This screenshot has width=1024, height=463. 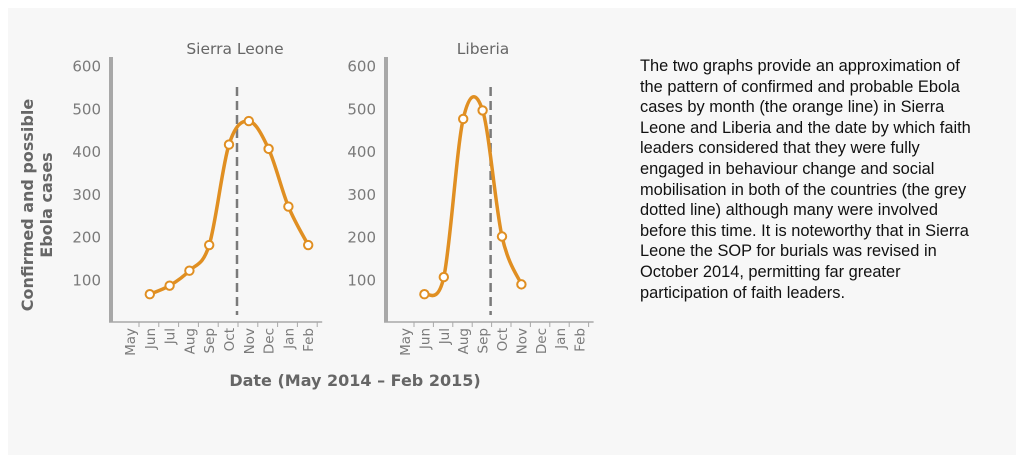 What do you see at coordinates (46, 204) in the screenshot?
I see `y-axis-label-line2: Ebola cases` at bounding box center [46, 204].